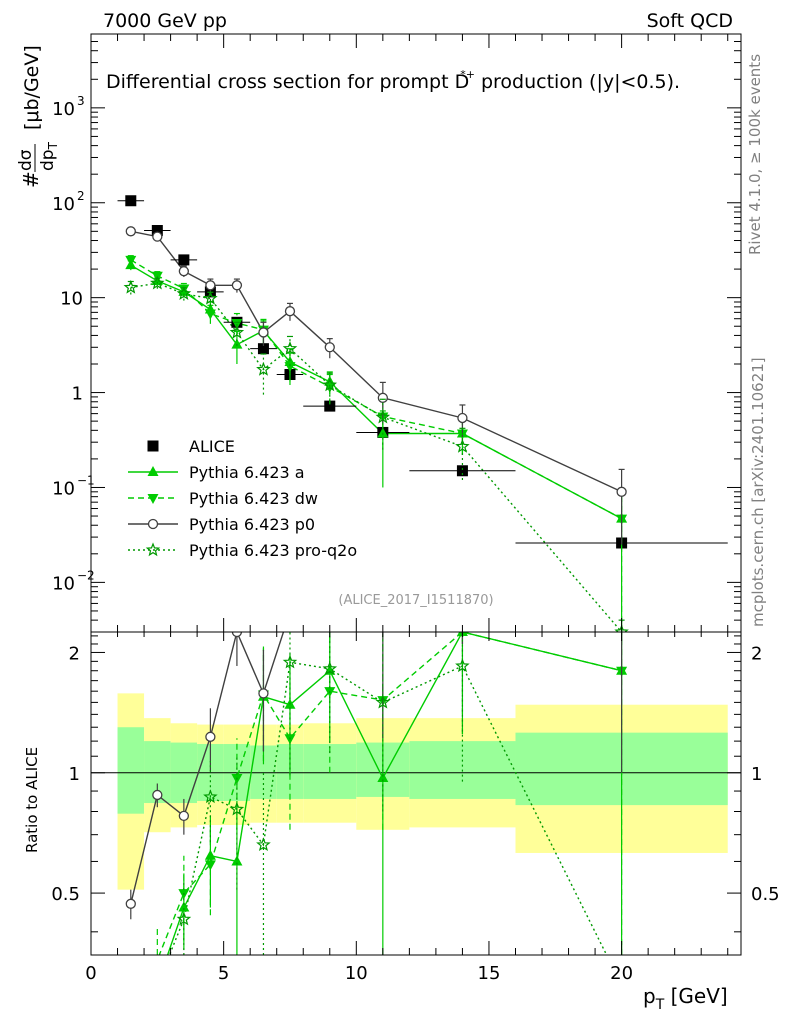 The height and width of the screenshot is (1024, 786). Describe the element at coordinates (32, 87) in the screenshot. I see `y-axis-label-unit: [μb/GeV]` at that location.